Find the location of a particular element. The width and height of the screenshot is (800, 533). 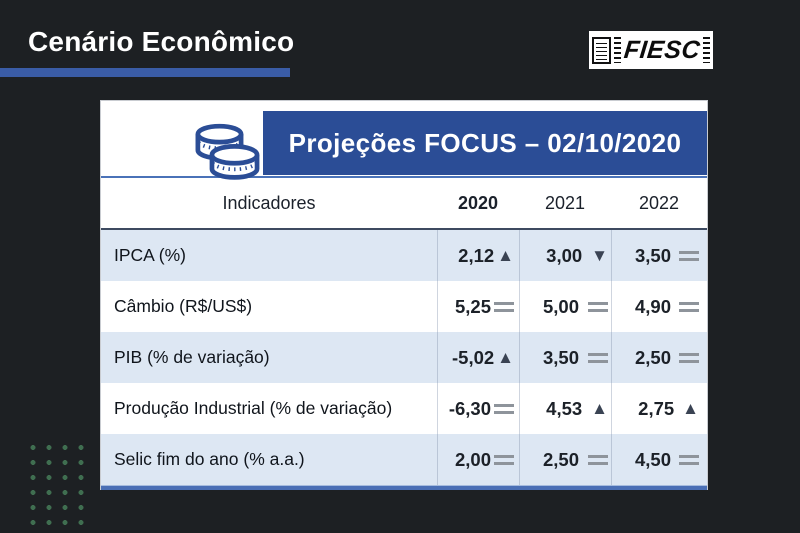

table-title-banner: Projeções FOCUS – 02/10/2020 is located at coordinates (485, 143).